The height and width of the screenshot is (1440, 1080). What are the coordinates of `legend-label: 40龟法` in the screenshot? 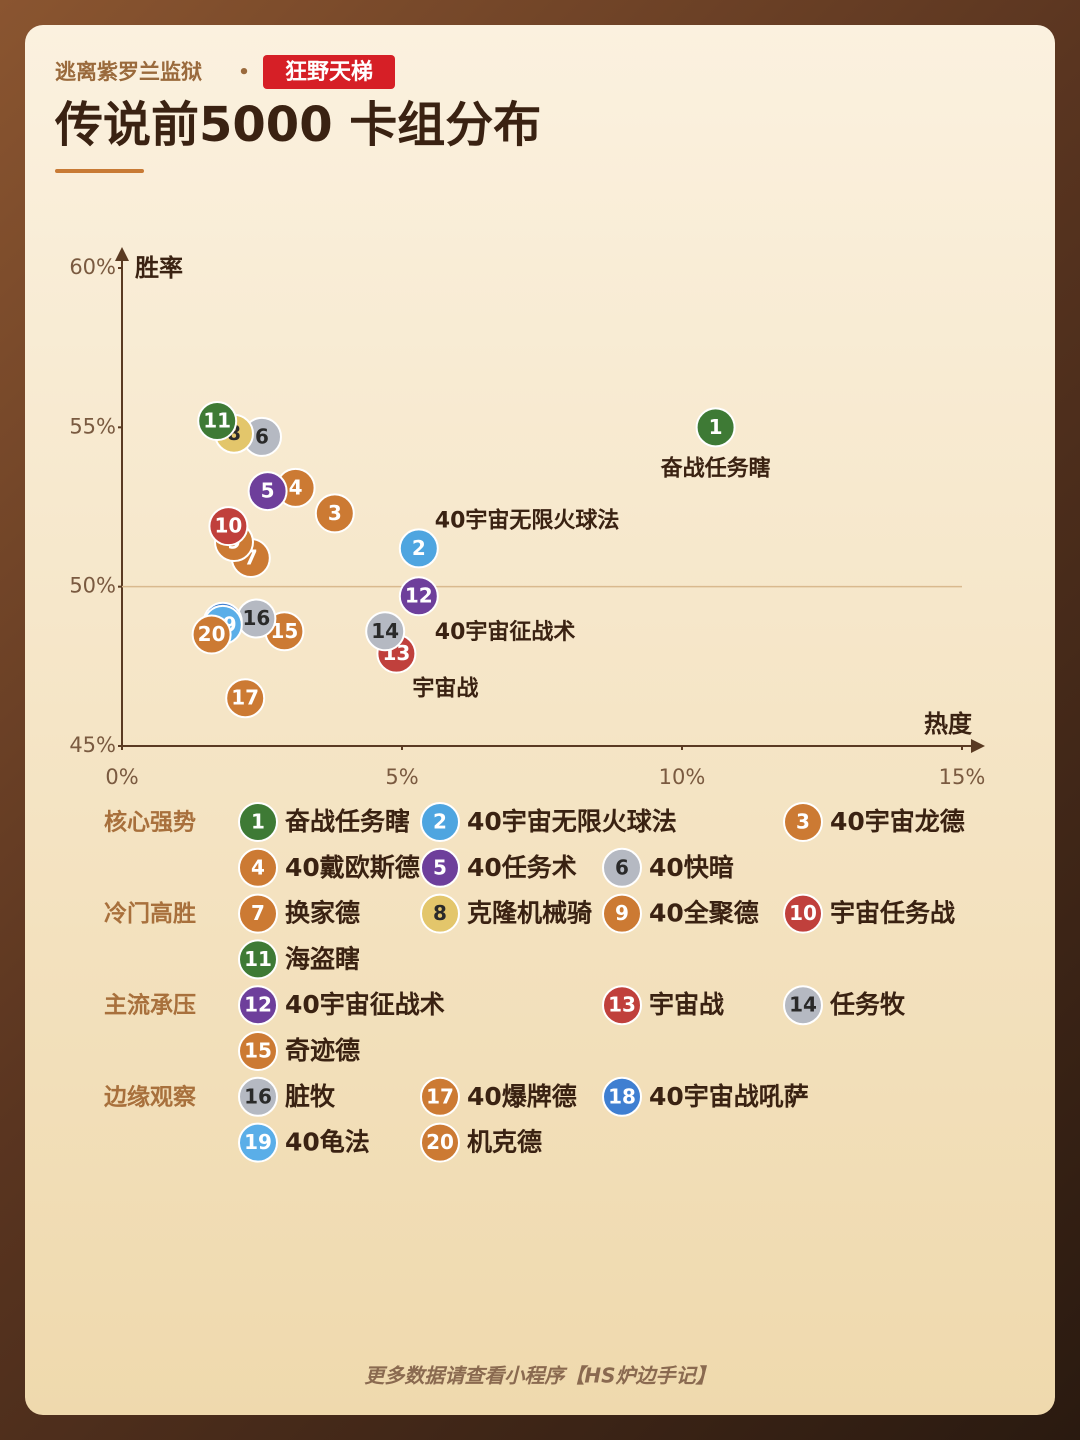 It's located at (327, 1142).